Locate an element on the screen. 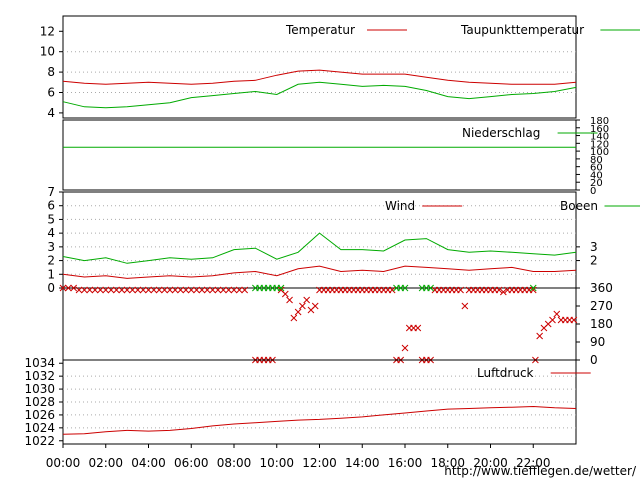 The image size is (640, 480). y-tick-label: 60 is located at coordinates (596, 168).